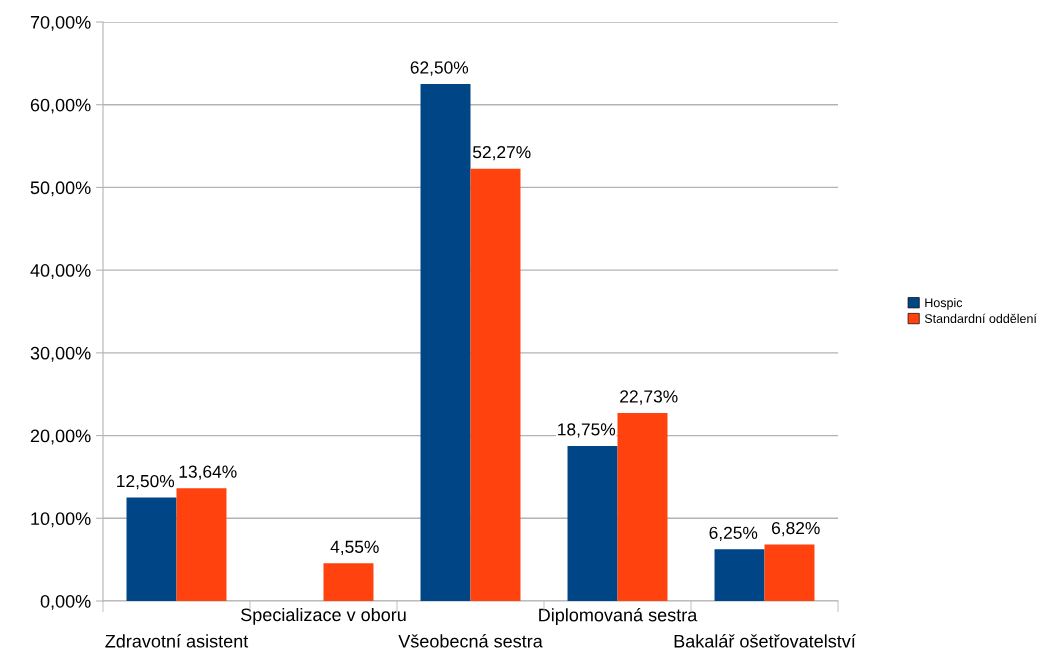 The height and width of the screenshot is (670, 1056). I want to click on y-tick-label: 50,00%, so click(60, 189).